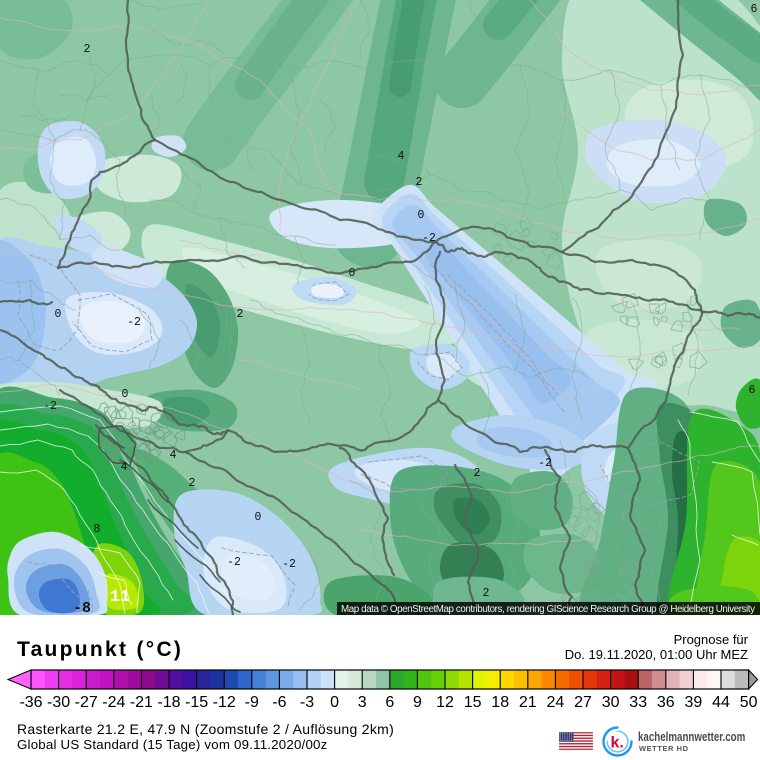 The image size is (760, 760). What do you see at coordinates (473, 702) in the screenshot?
I see `svg-text: 15` at bounding box center [473, 702].